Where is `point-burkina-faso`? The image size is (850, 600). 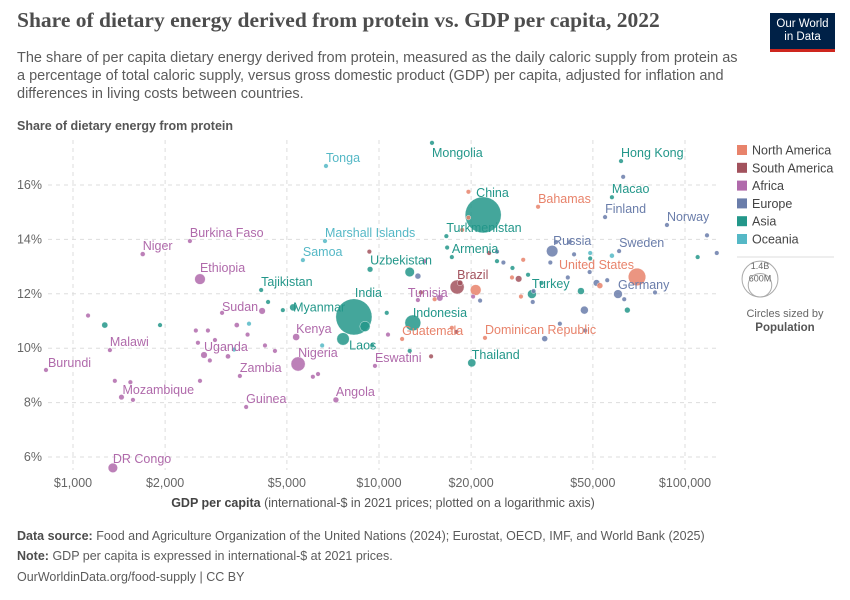 point-burkina-faso is located at coordinates (190, 241).